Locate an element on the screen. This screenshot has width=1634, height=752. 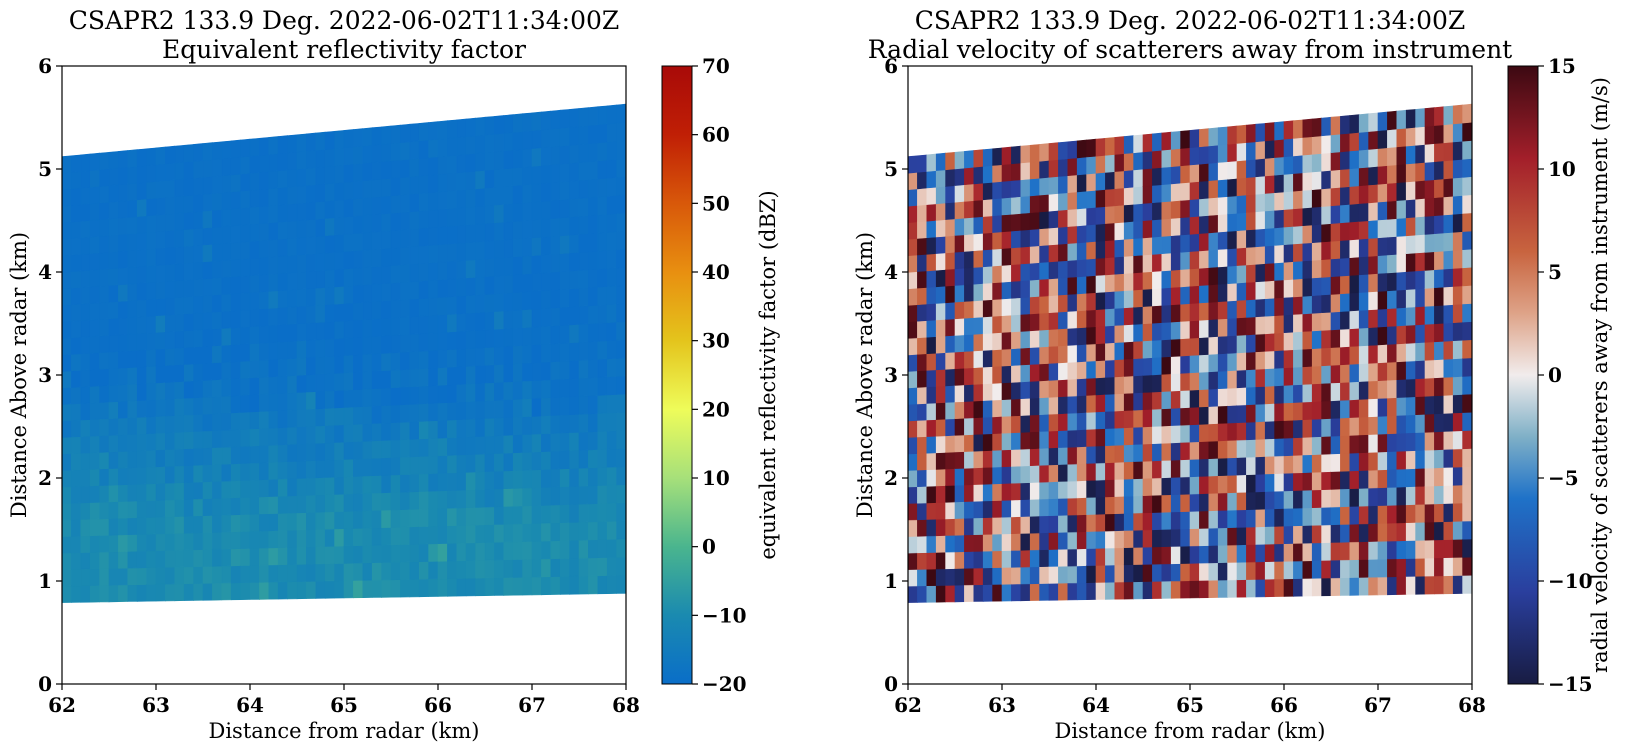
y-tick-label: 5 is located at coordinates (45, 169).